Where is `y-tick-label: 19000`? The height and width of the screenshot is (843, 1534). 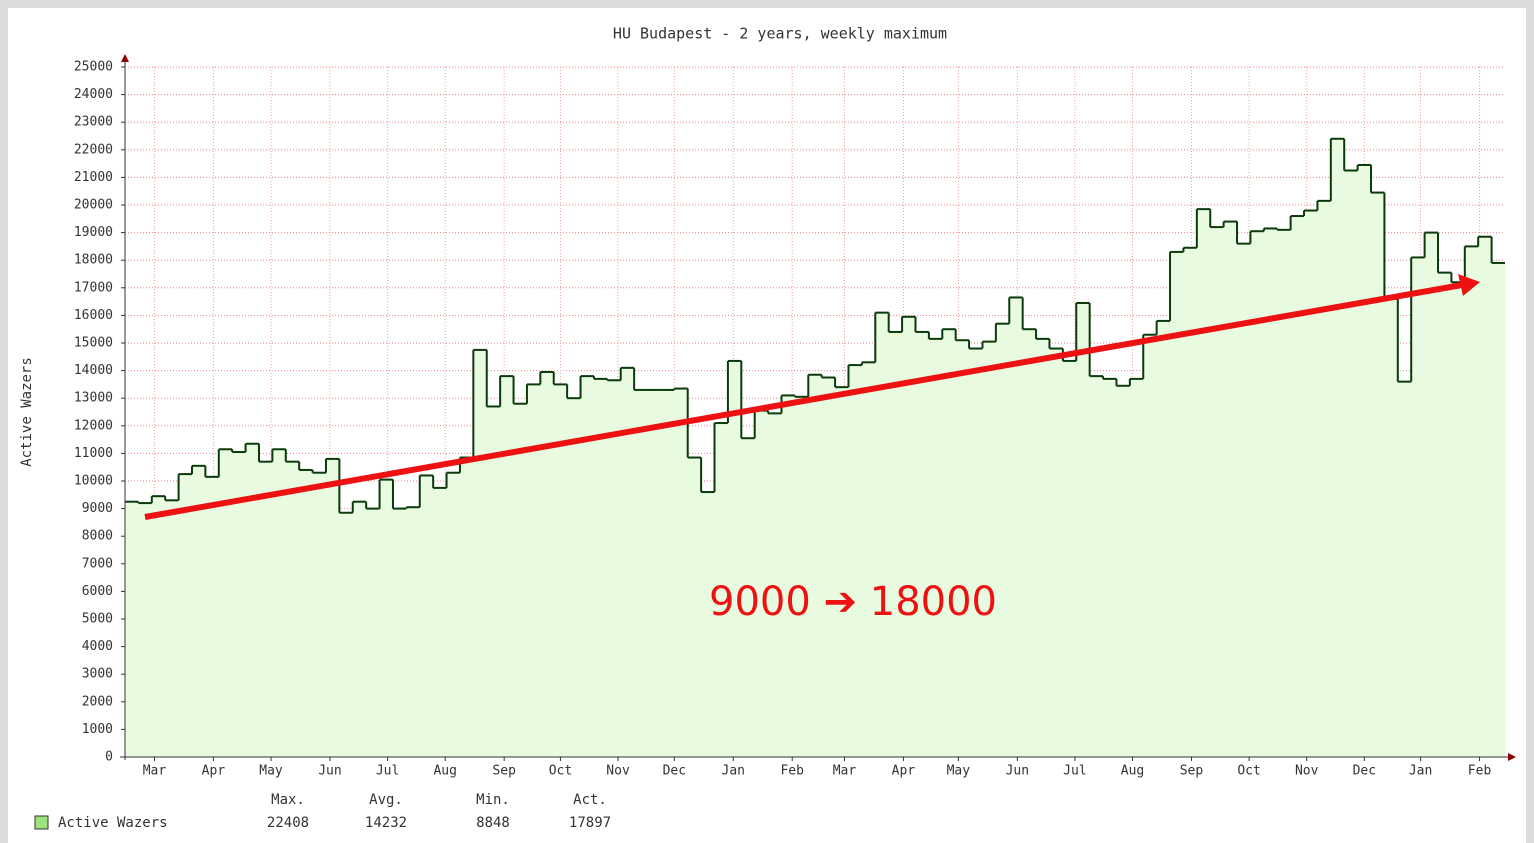 y-tick-label: 19000 is located at coordinates (93, 232).